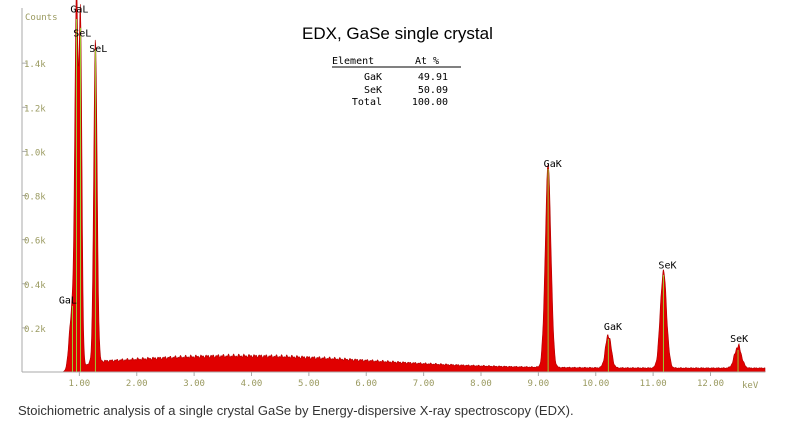  I want to click on x-tick-label: 10.00, so click(595, 384).